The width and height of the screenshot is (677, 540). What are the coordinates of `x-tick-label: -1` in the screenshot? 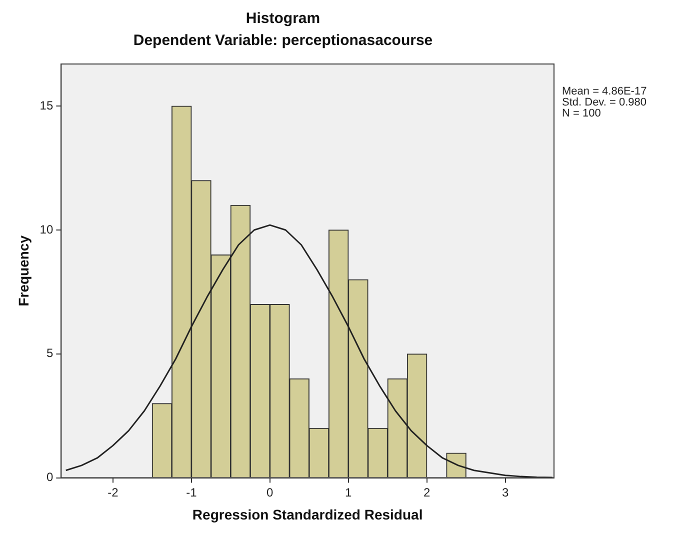 It's located at (192, 492).